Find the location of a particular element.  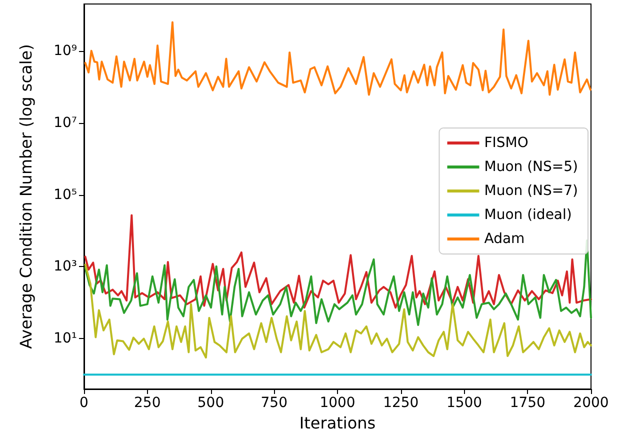

line-series is located at coordinates (338, 58).